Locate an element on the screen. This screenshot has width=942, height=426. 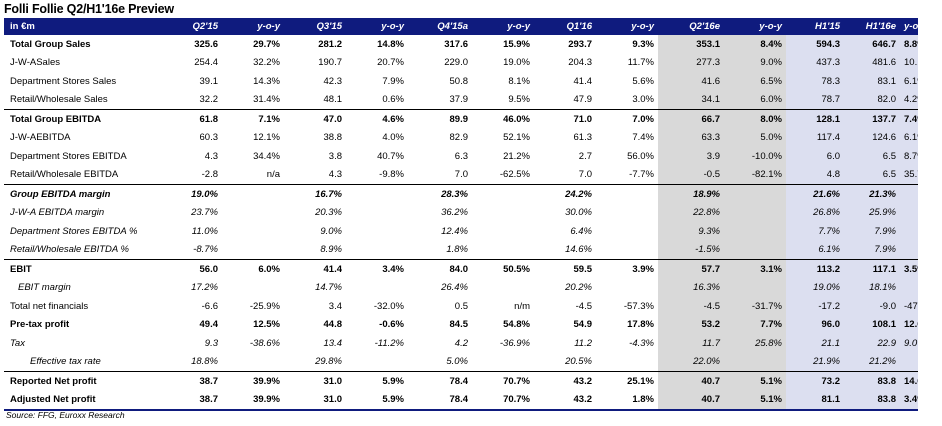
table-cell: 56.0% is located at coordinates (640, 156).